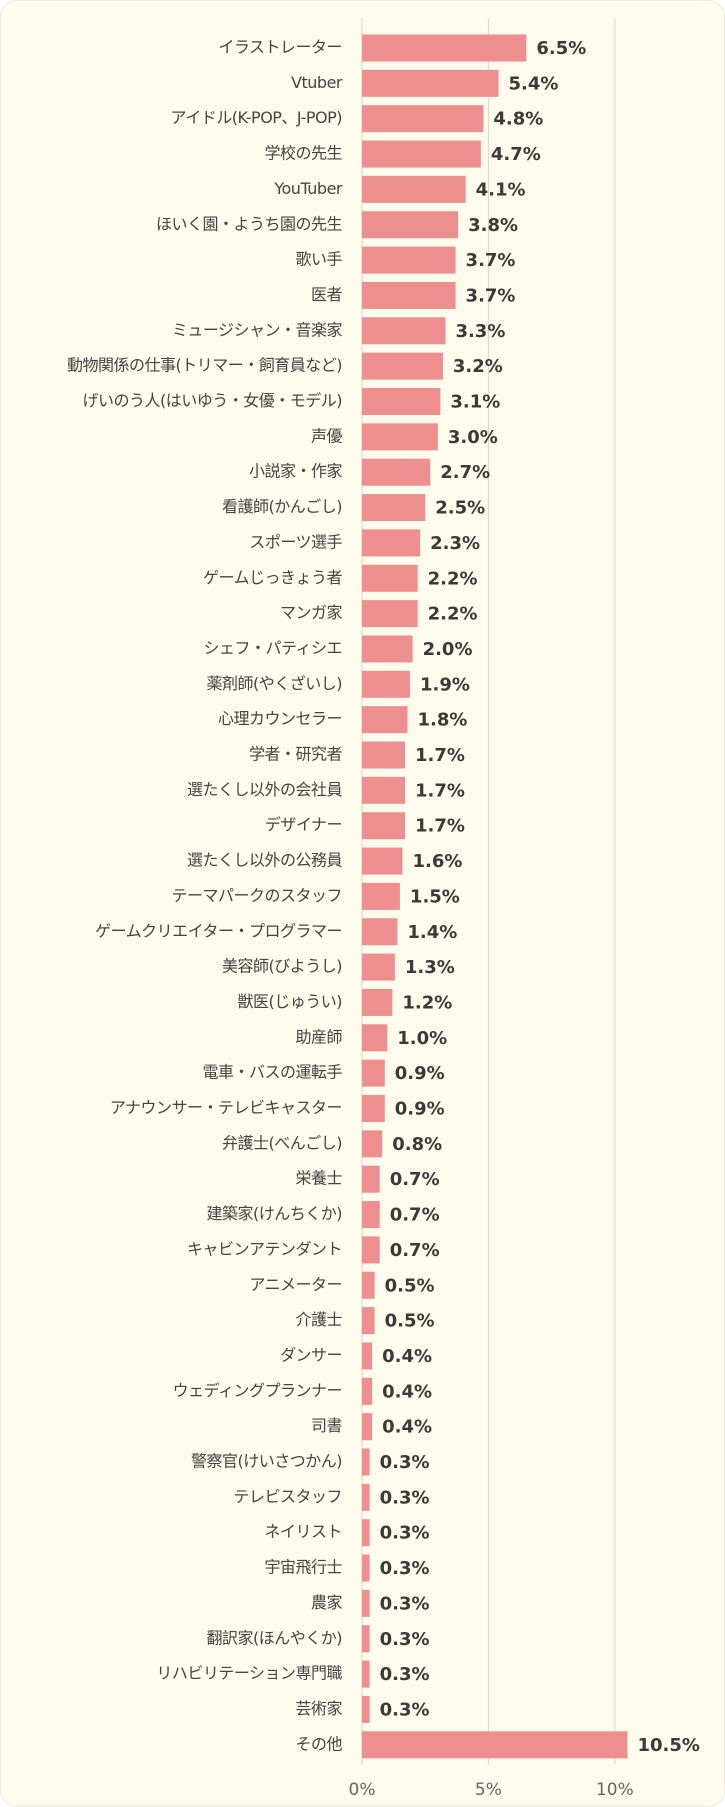 The image size is (725, 1807). I want to click on value-label: 0.8%, so click(417, 1144).